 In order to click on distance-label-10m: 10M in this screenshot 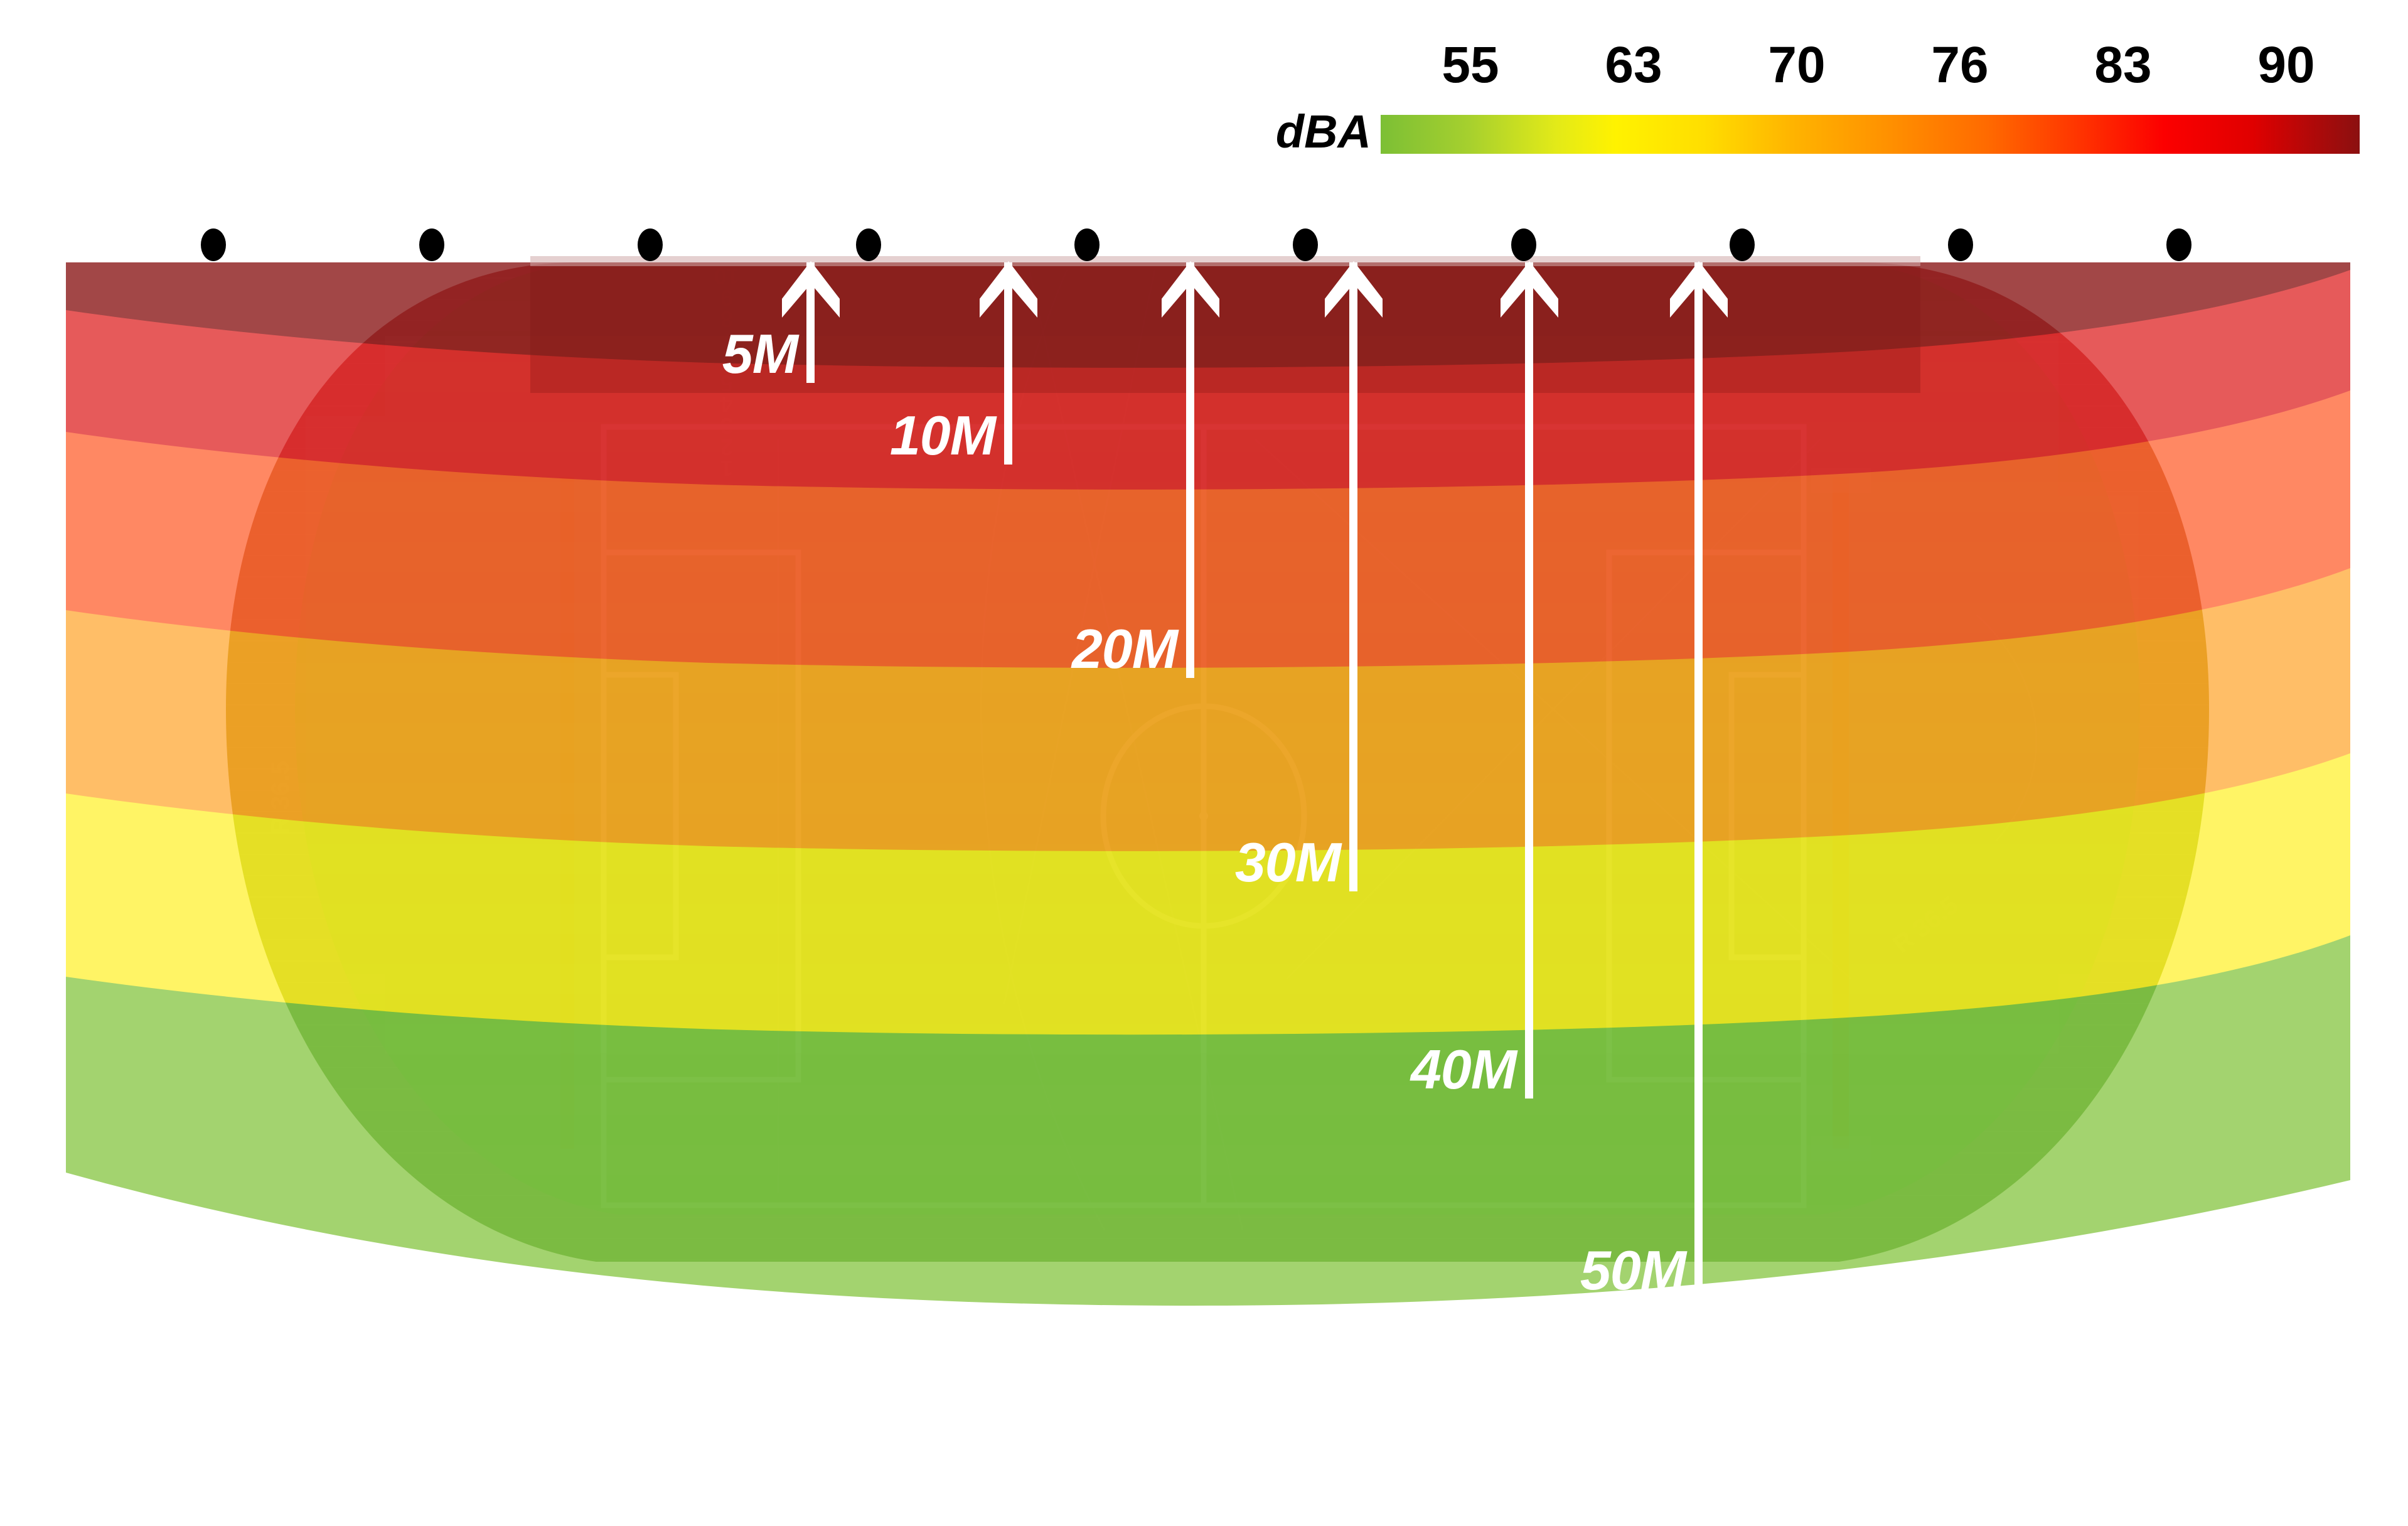, I will do `click(942, 435)`.